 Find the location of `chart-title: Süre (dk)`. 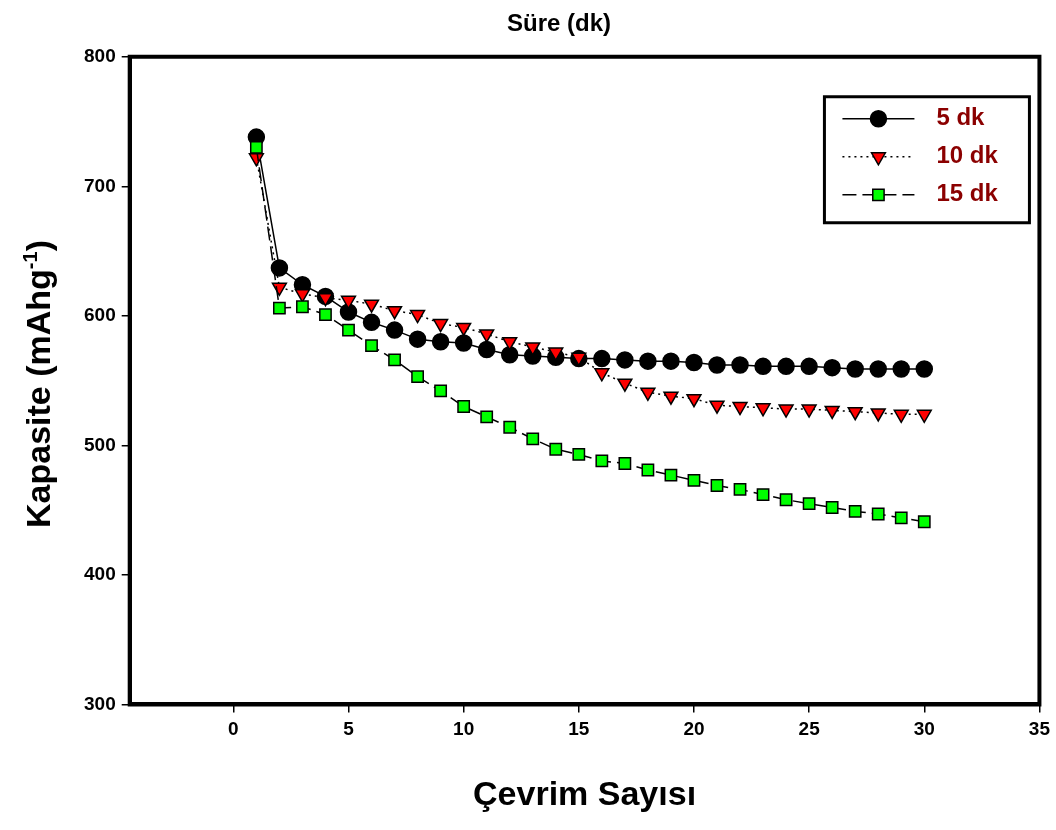

chart-title: Süre (dk) is located at coordinates (559, 23).